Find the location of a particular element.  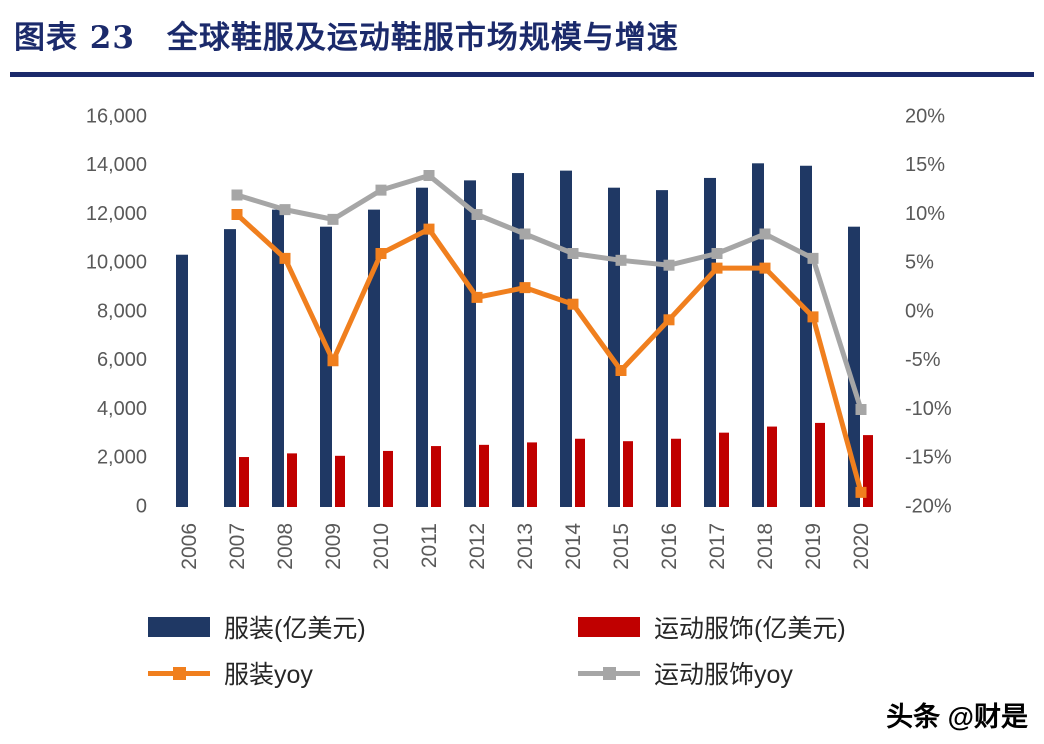

x-axis-category-label: 2009 is located at coordinates (333, 546).